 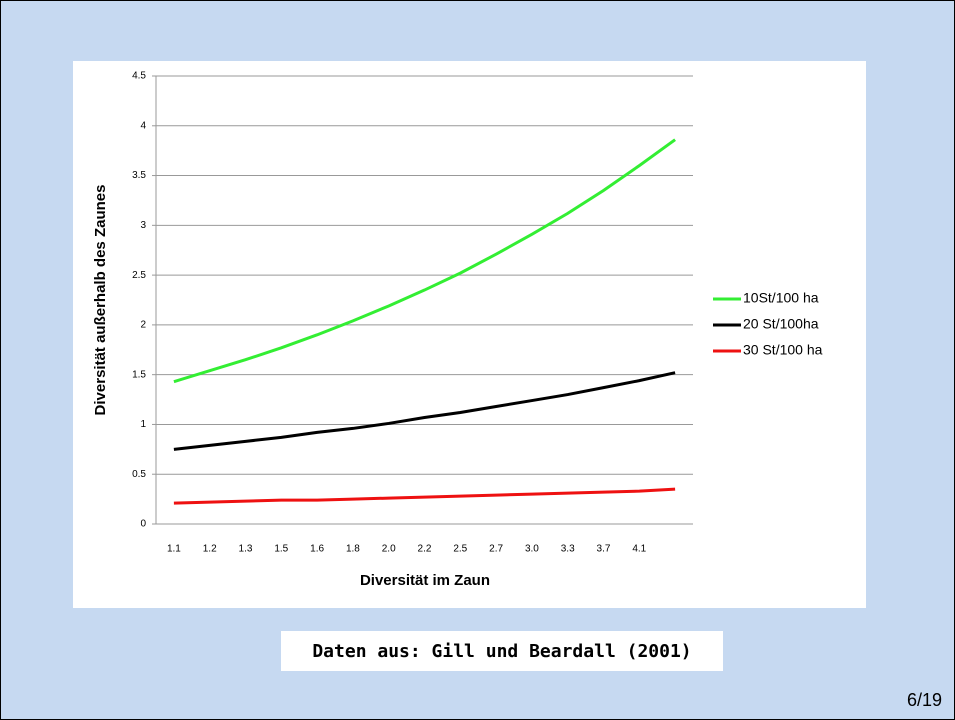 I want to click on x-tick-label: 1.8, so click(x=353, y=549).